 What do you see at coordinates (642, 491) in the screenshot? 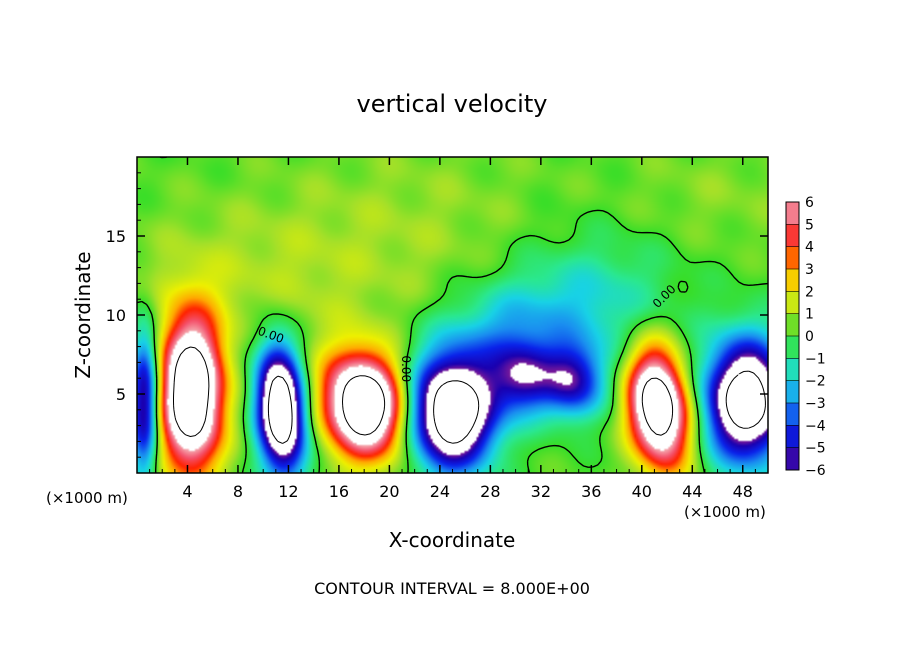
I see `x-tick-label: 40` at bounding box center [642, 491].